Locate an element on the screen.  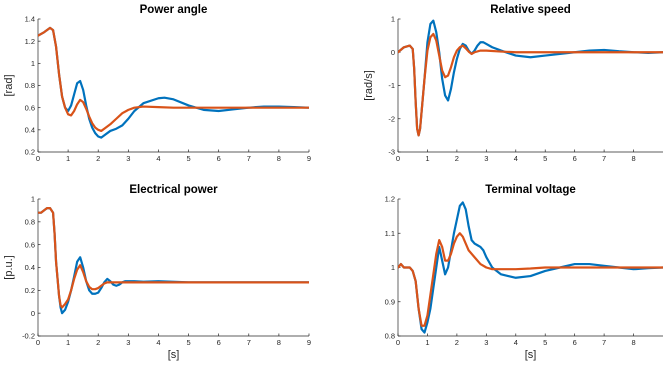
electrical-power-series-2-line is located at coordinates (173, 258).